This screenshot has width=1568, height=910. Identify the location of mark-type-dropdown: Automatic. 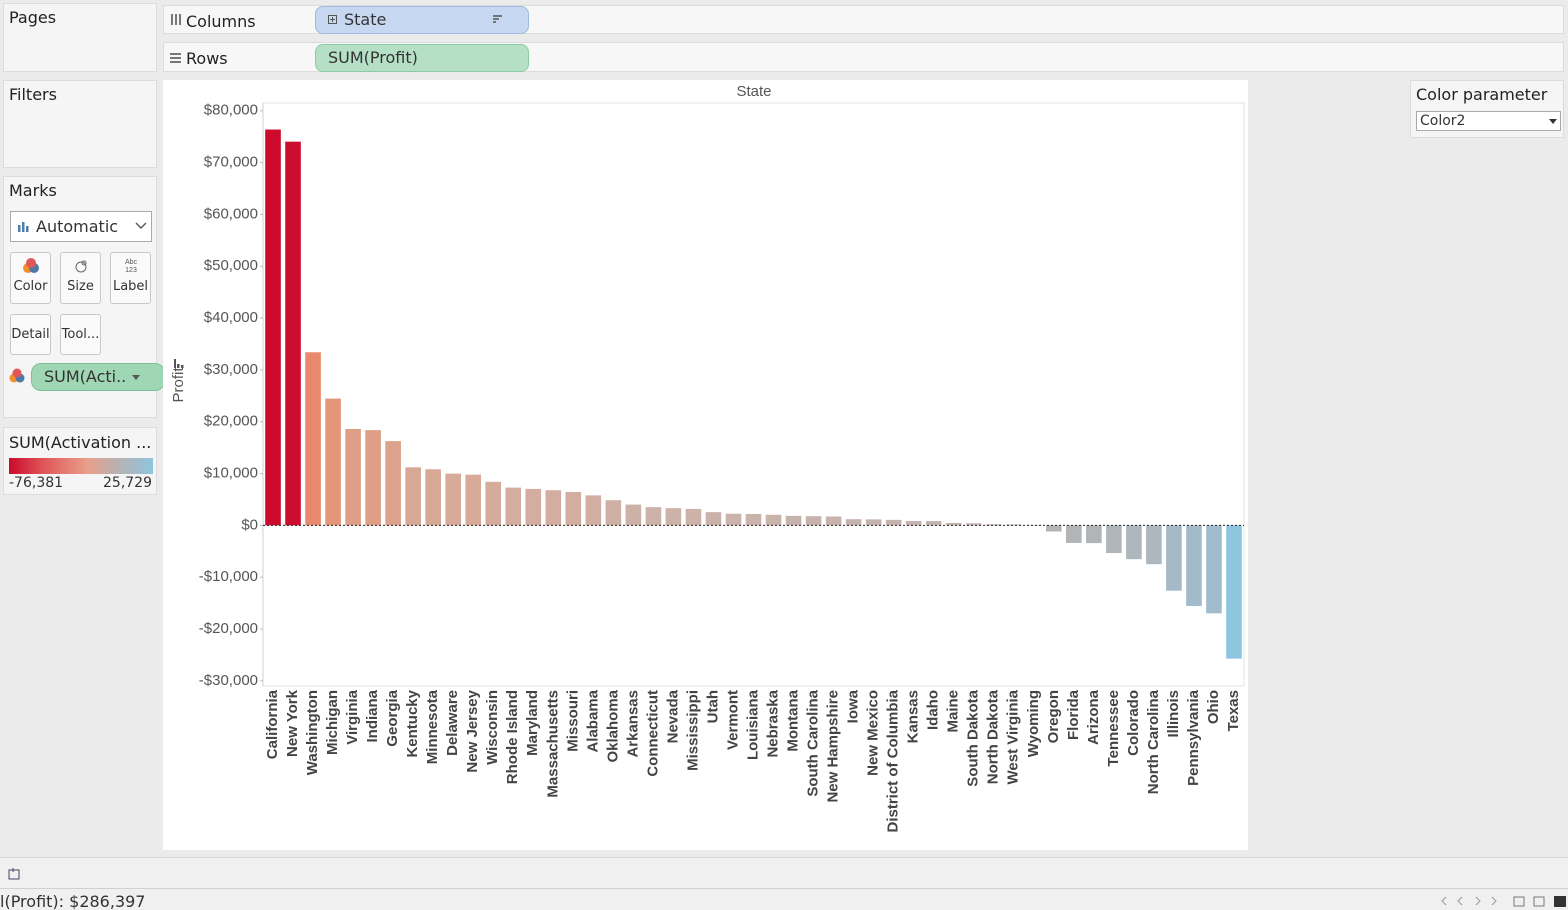
(81, 226).